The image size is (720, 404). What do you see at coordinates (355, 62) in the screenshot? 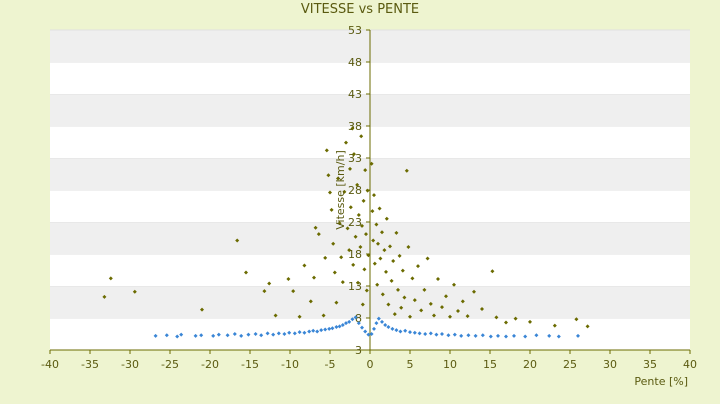
I see `y-tick-label: 48` at bounding box center [355, 62].